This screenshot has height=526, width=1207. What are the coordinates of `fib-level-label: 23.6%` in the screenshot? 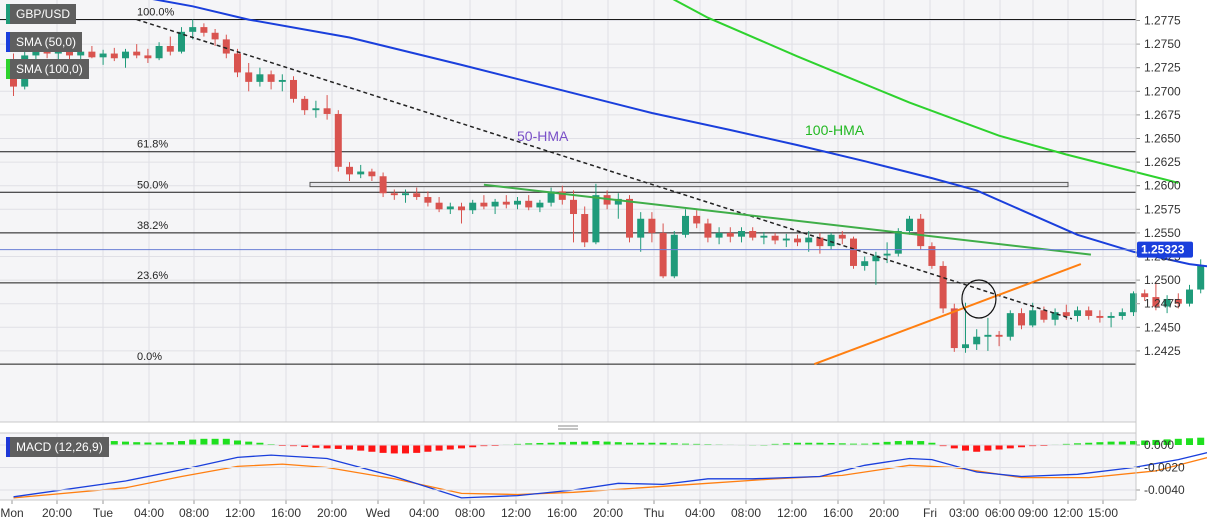 It's located at (152, 276).